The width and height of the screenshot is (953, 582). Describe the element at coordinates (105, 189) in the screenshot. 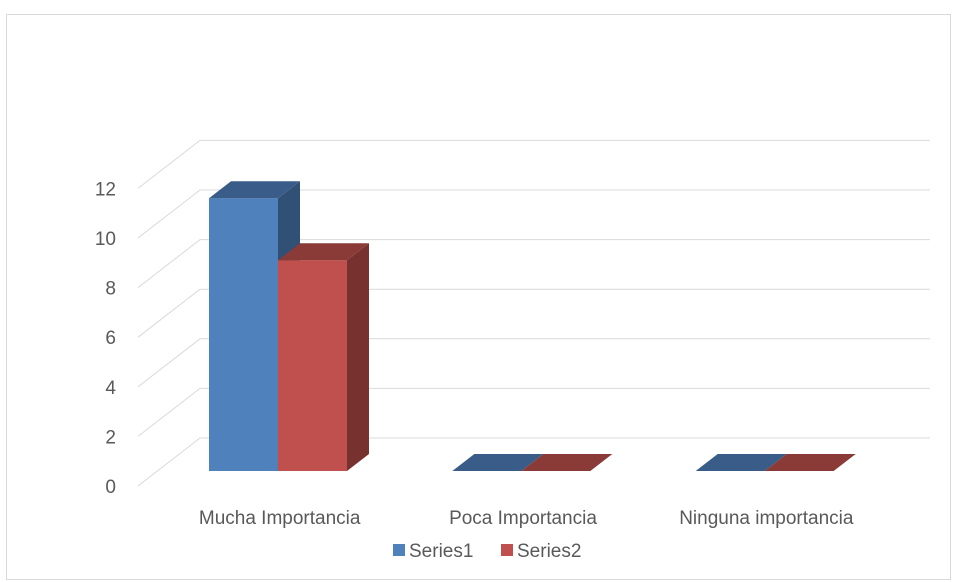

I see `y-tick-label-12: 12` at that location.